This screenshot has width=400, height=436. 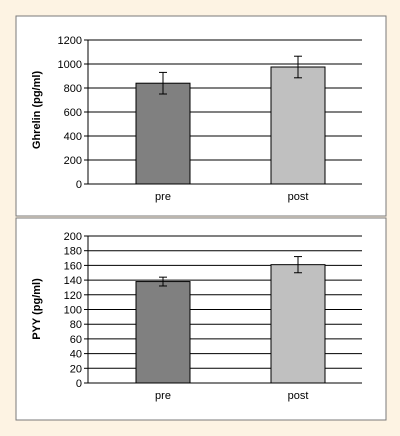 What do you see at coordinates (73, 137) in the screenshot?
I see `y-tick-label: 400` at bounding box center [73, 137].